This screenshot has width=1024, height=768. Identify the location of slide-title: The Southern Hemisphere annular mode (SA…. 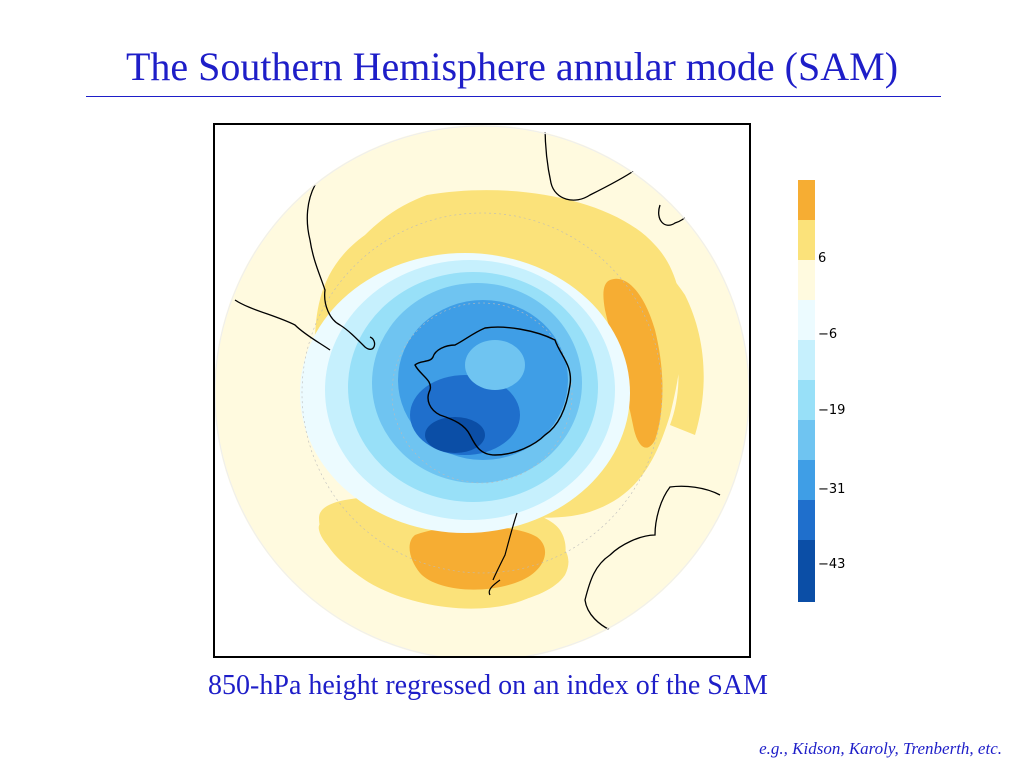
(512, 66).